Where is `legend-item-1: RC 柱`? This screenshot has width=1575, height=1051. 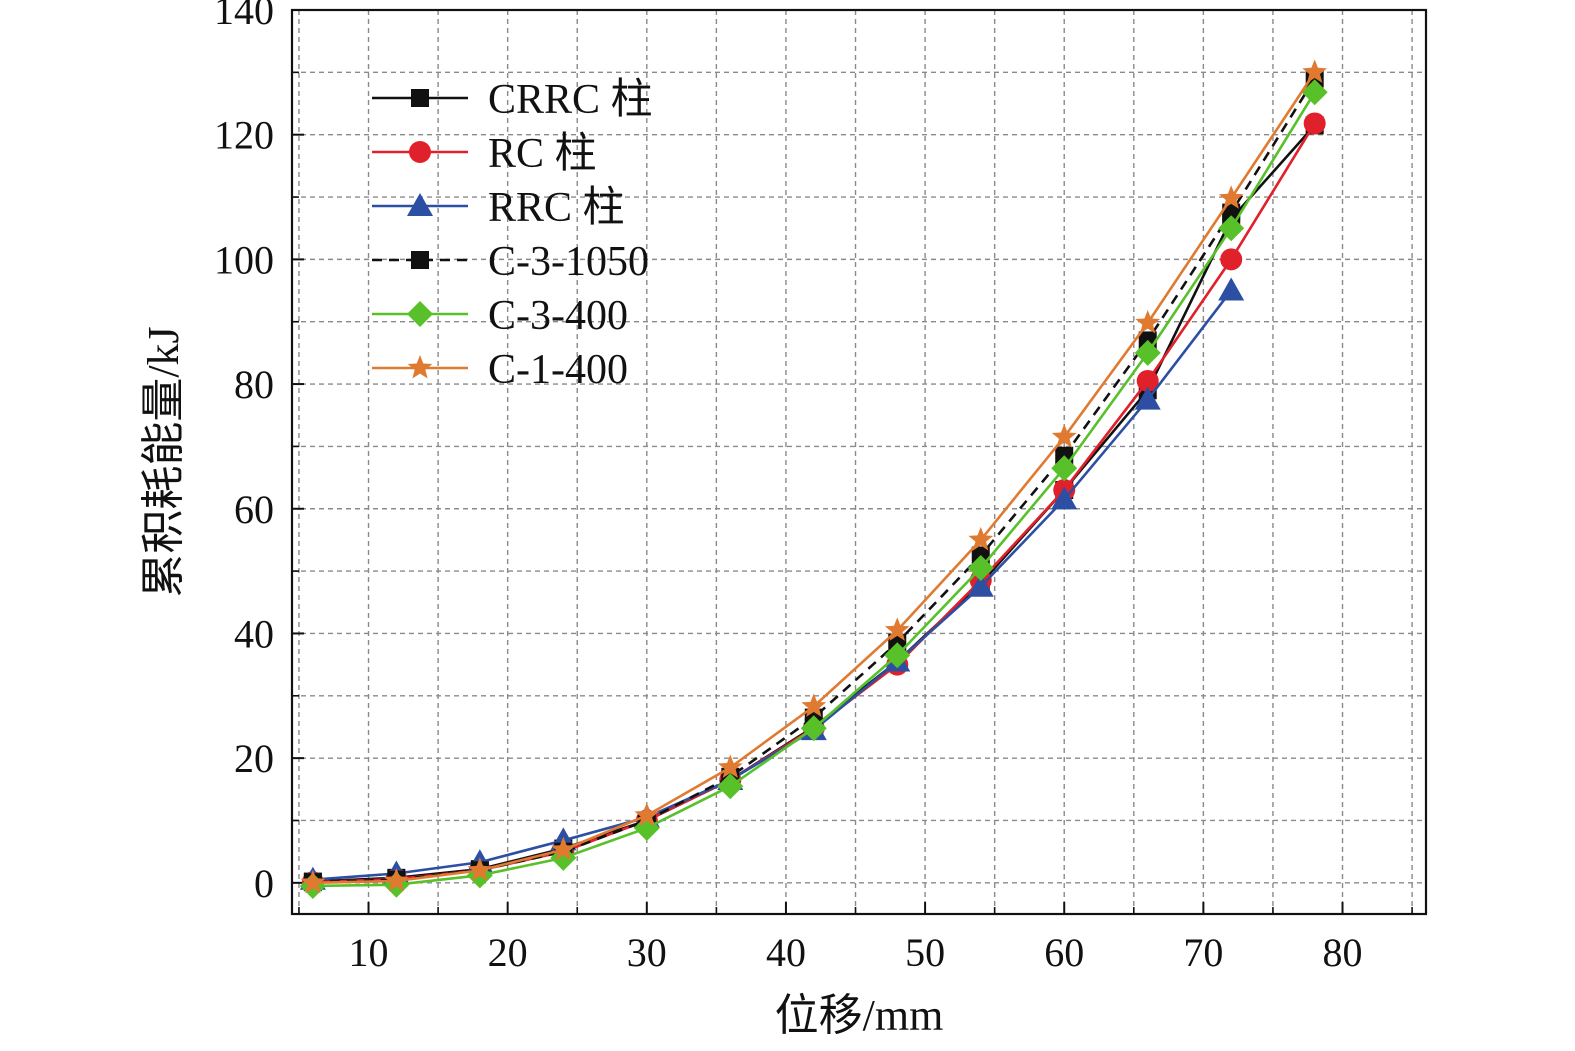
legend-item-1: RC 柱 is located at coordinates (484, 154).